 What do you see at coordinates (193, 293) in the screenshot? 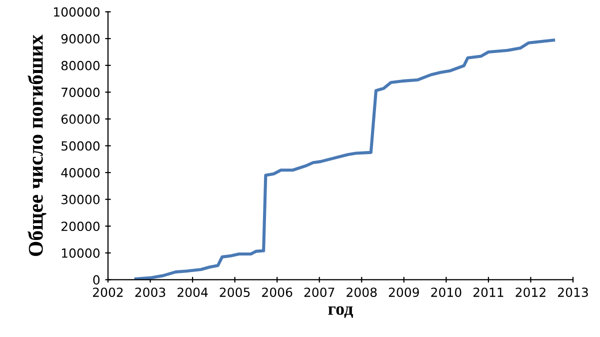
I see `x-tick-label: 2004` at bounding box center [193, 293].